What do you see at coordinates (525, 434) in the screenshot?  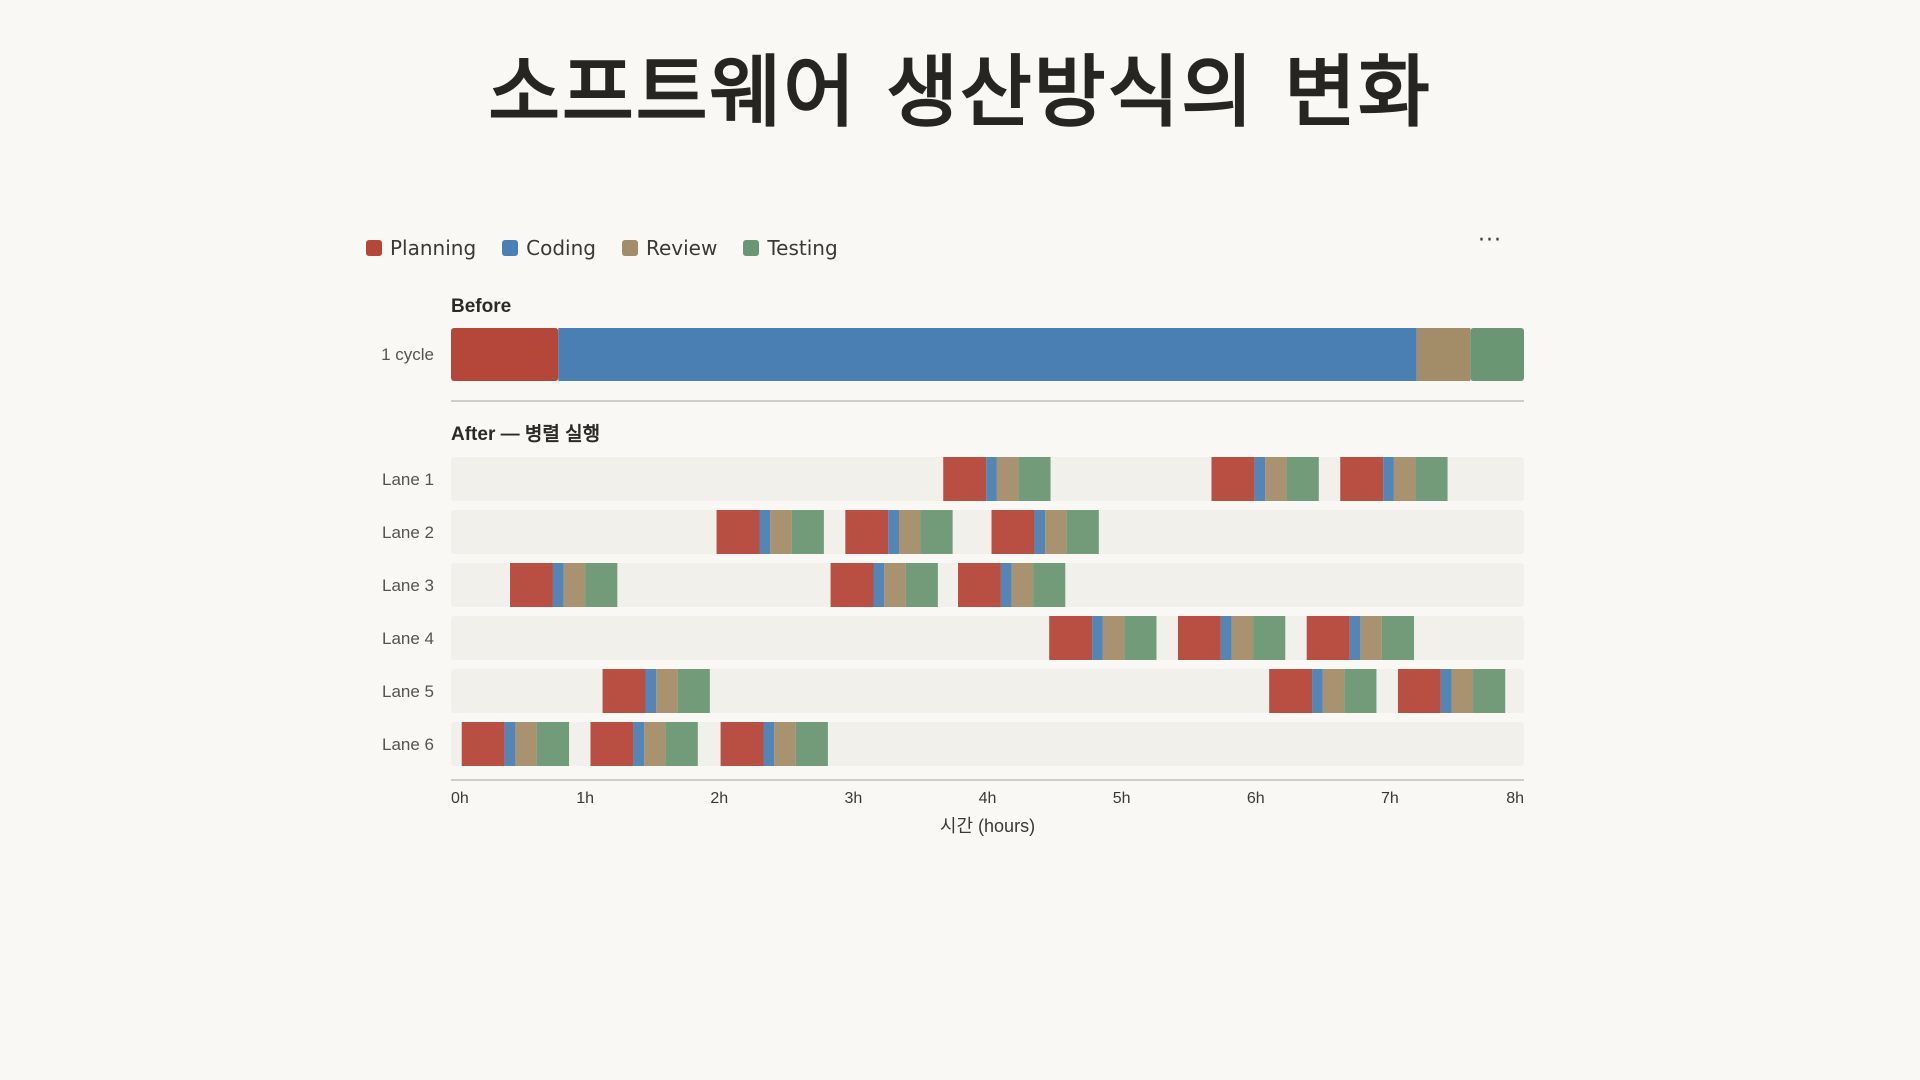 I see `after-section-title: After — 병렬 실행` at bounding box center [525, 434].